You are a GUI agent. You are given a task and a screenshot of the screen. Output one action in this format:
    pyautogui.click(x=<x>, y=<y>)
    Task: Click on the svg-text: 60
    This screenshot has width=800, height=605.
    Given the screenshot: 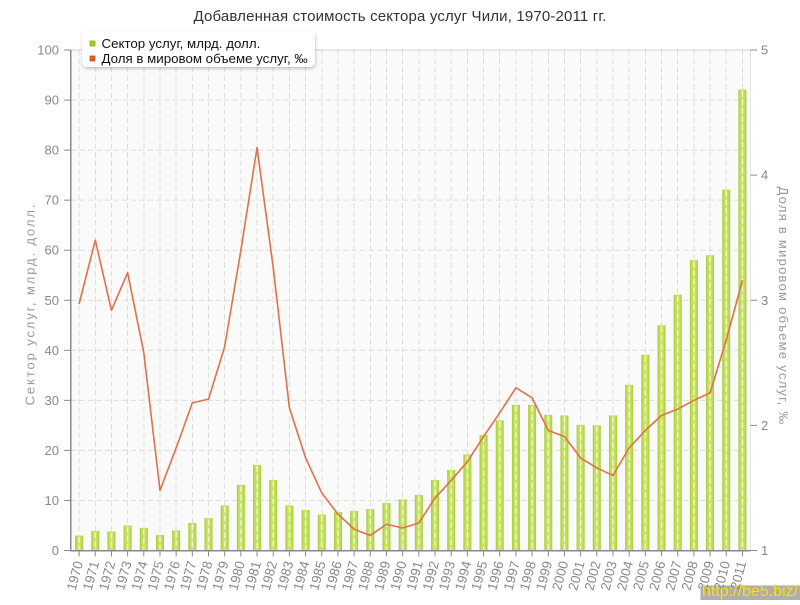 What is the action you would take?
    pyautogui.click(x=52, y=250)
    